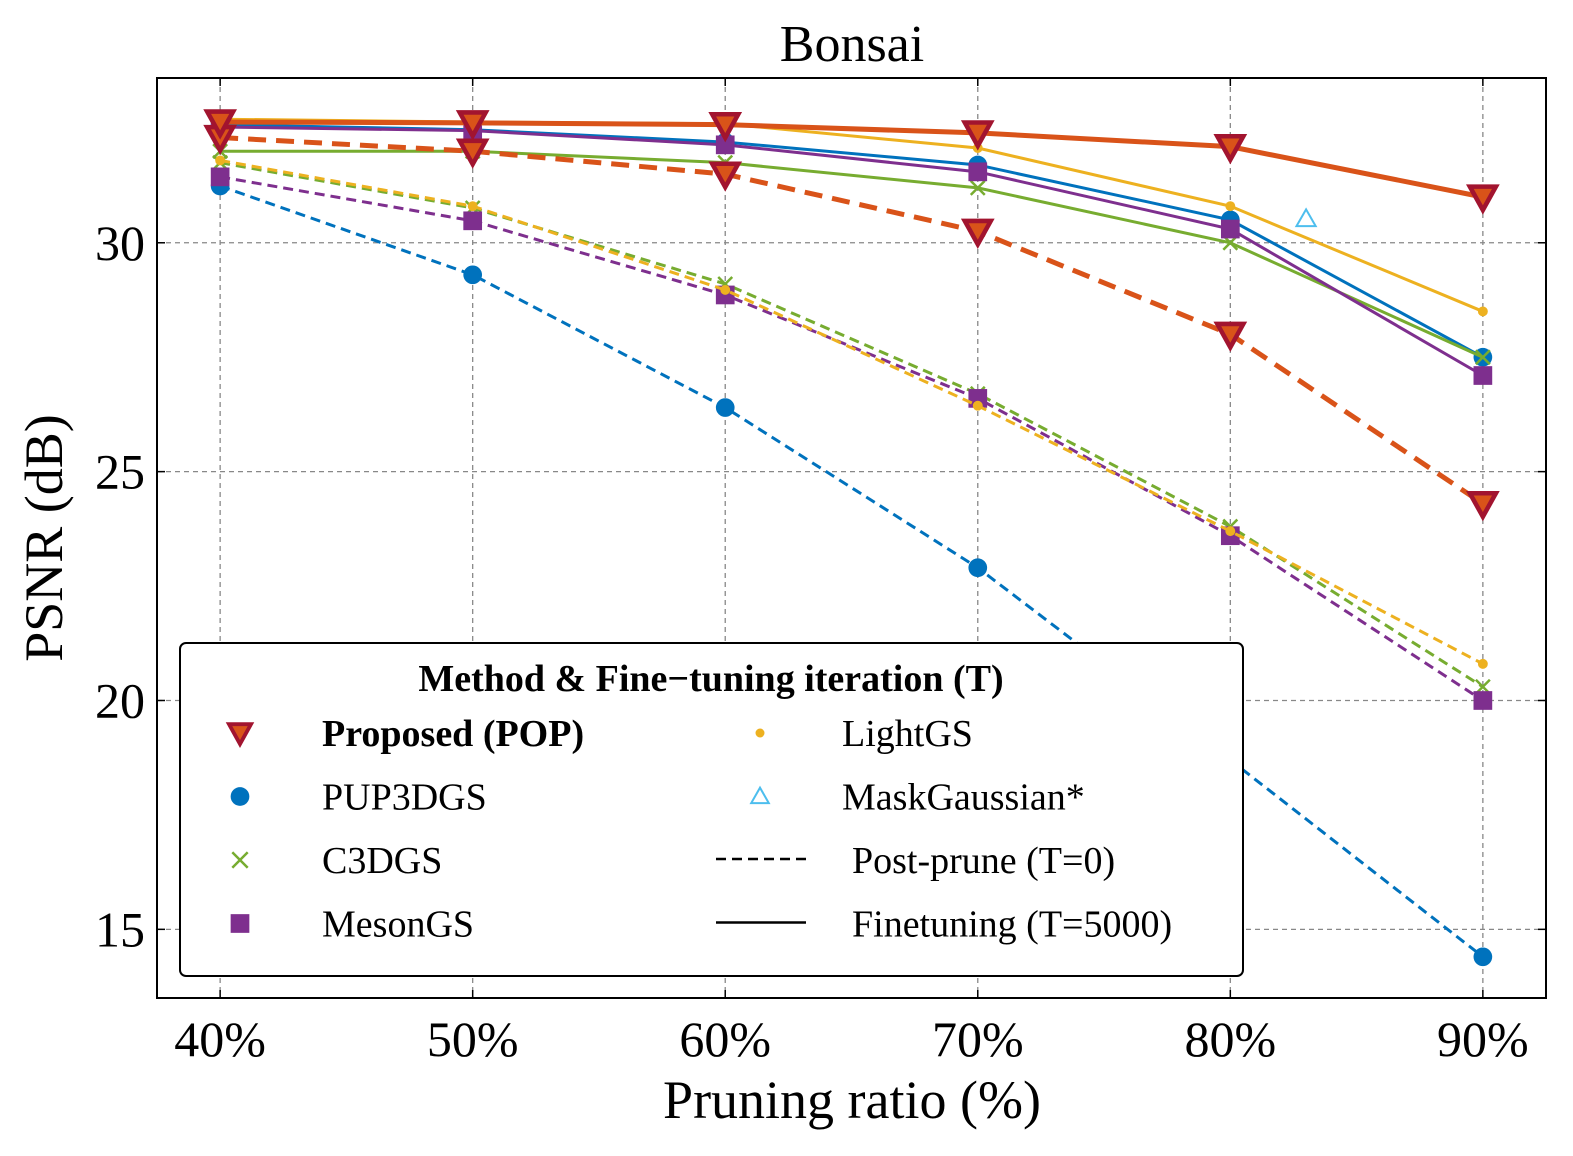 Image resolution: width=1573 pixels, height=1156 pixels. Describe the element at coordinates (978, 1039) in the screenshot. I see `x-tick-label: 70%` at that location.